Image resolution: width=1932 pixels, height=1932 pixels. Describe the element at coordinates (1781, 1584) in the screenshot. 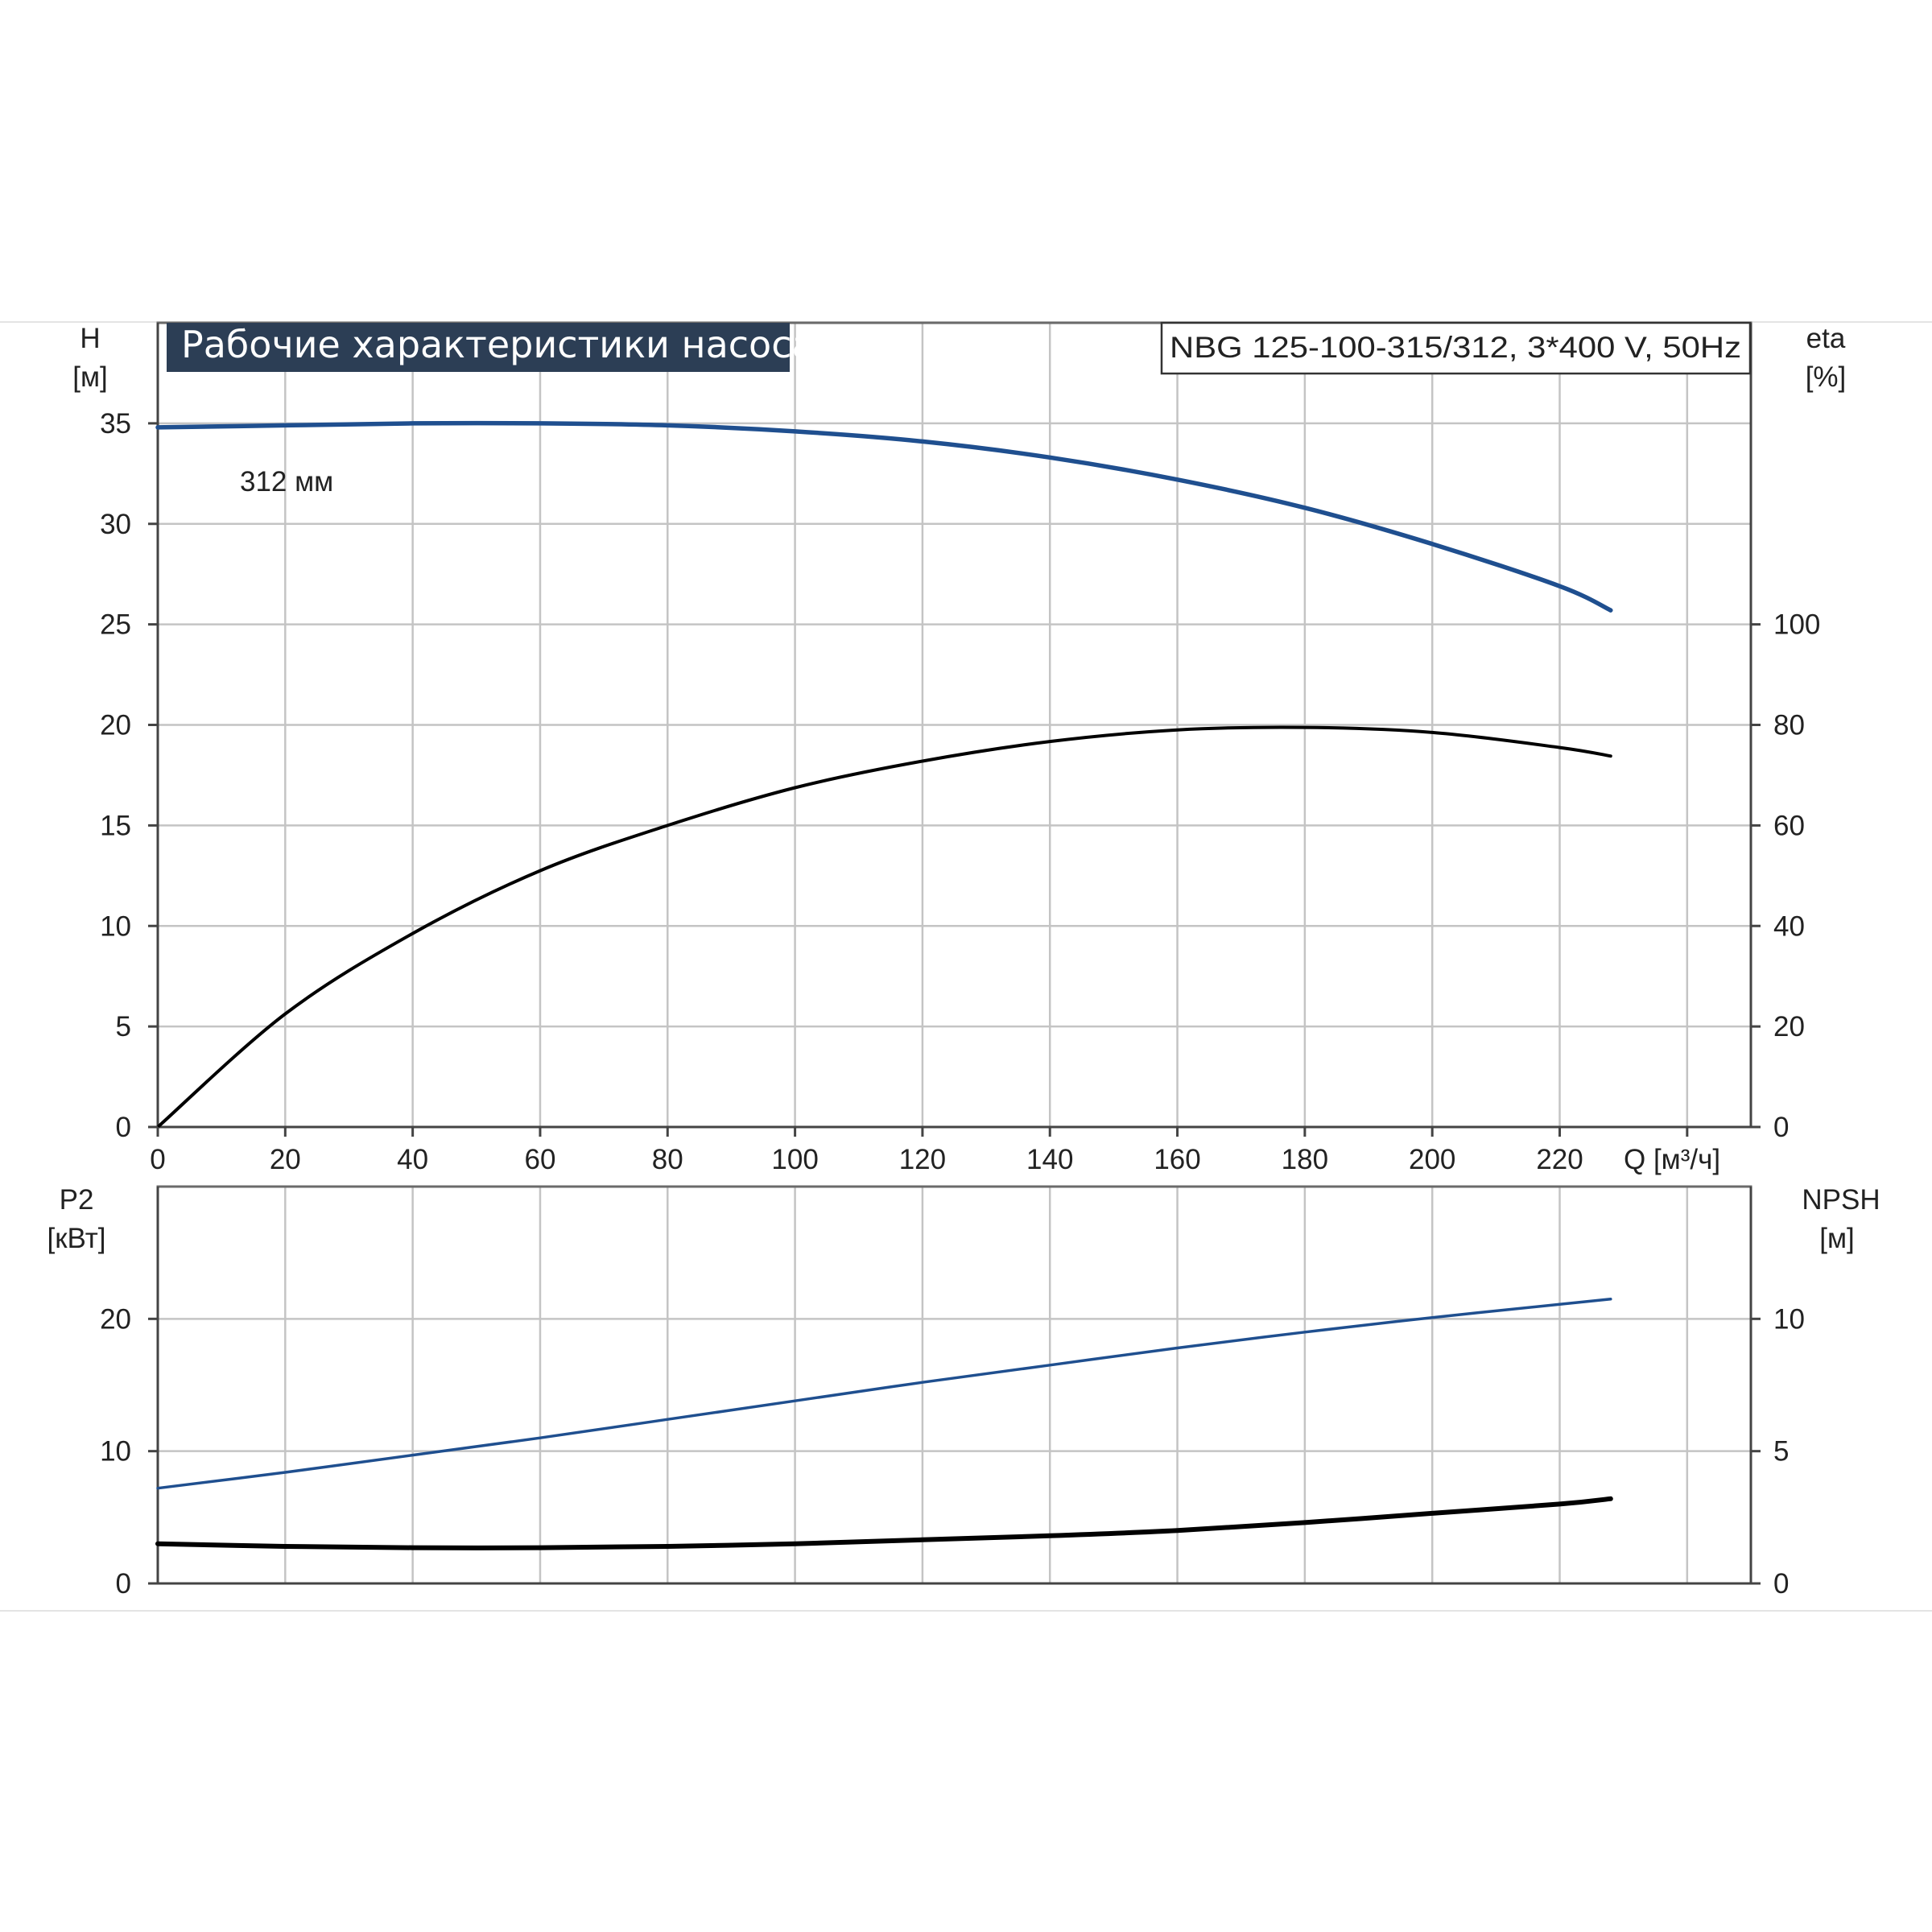

I see `npsh-tick-label: 0` at that location.